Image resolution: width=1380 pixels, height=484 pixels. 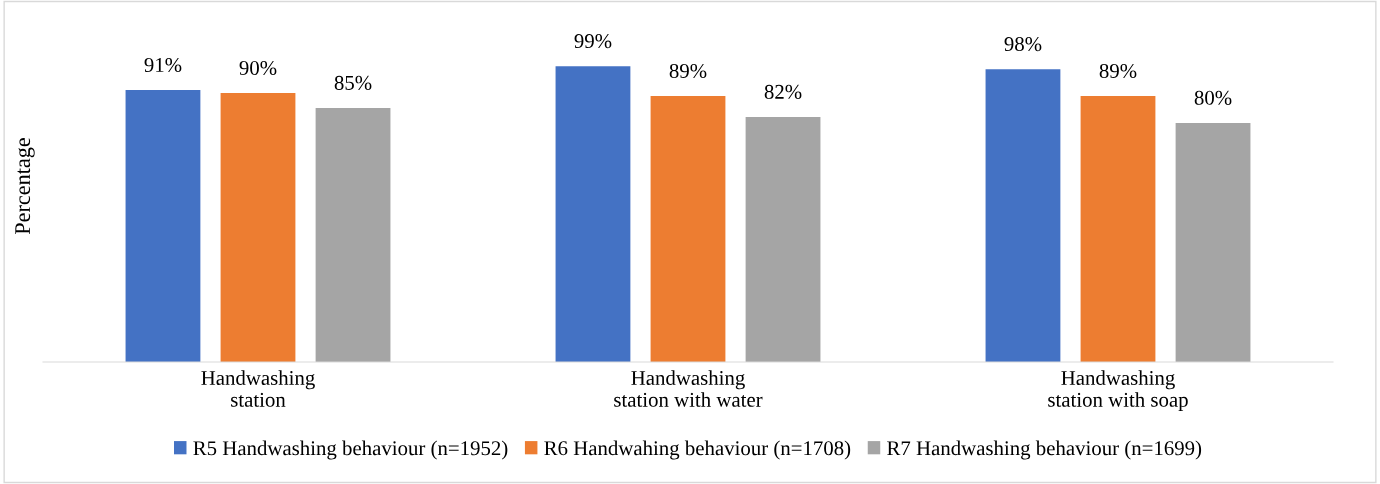 What do you see at coordinates (1044, 450) in the screenshot?
I see `legend-label: R7 Handwashing behaviour (n=1699)` at bounding box center [1044, 450].